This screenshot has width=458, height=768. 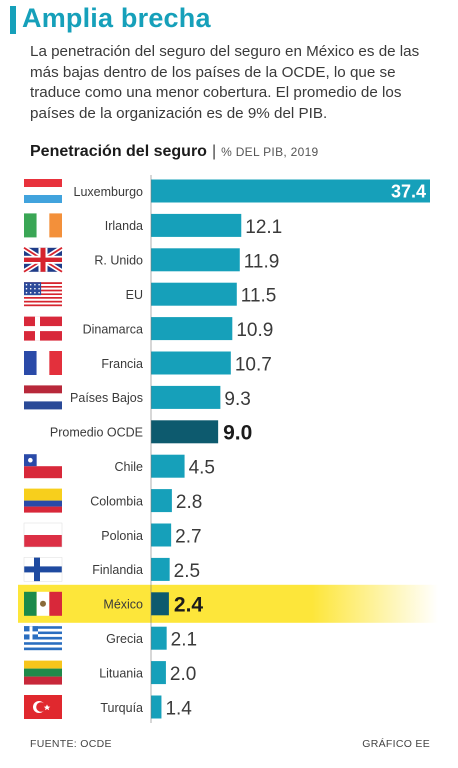 What do you see at coordinates (43, 603) in the screenshot?
I see `mexico-flag` at bounding box center [43, 603].